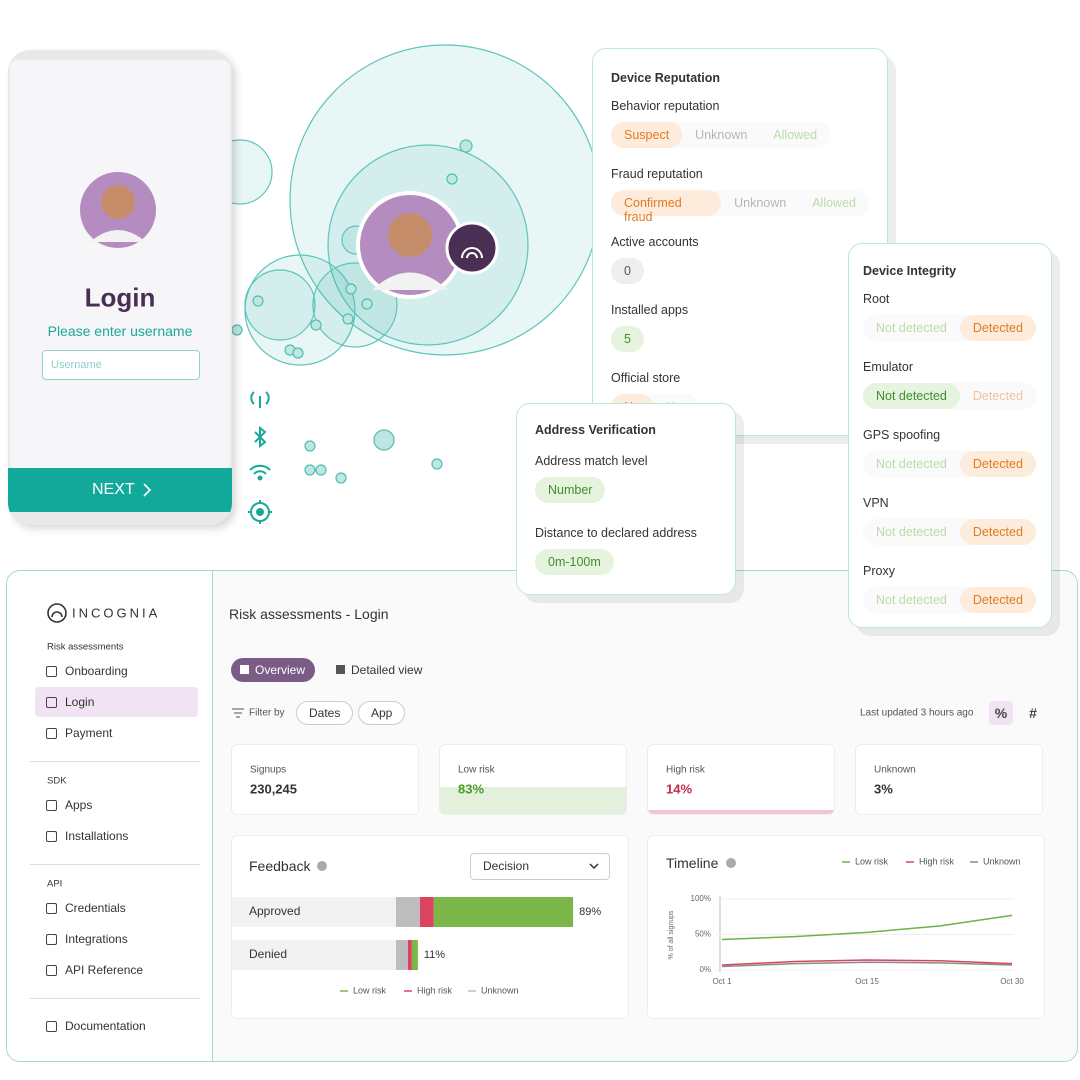 The image size is (1080, 1080). I want to click on row-label: VPN, so click(876, 503).